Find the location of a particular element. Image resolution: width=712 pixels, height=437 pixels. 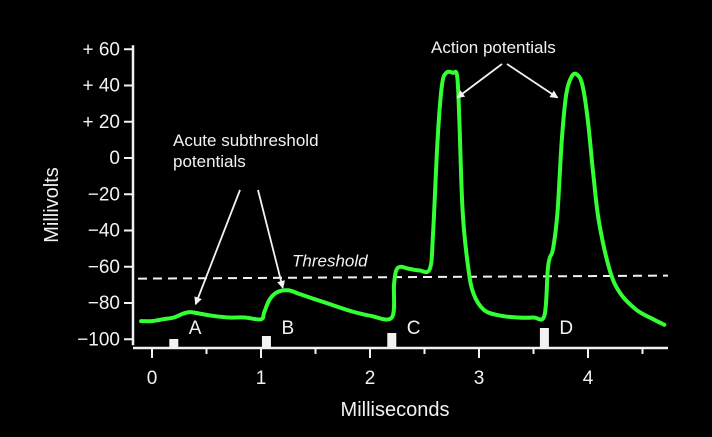

threshold-line is located at coordinates (403, 277).